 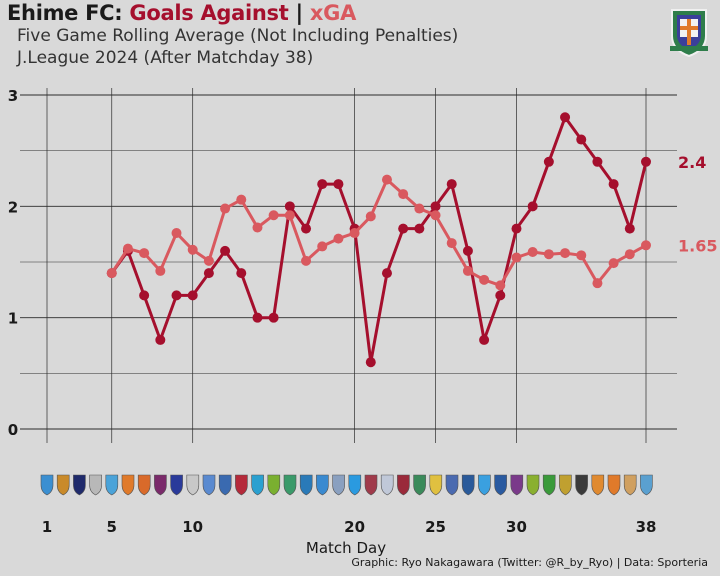 What do you see at coordinates (333, 13) in the screenshot?
I see `title-xga: xGA` at bounding box center [333, 13].